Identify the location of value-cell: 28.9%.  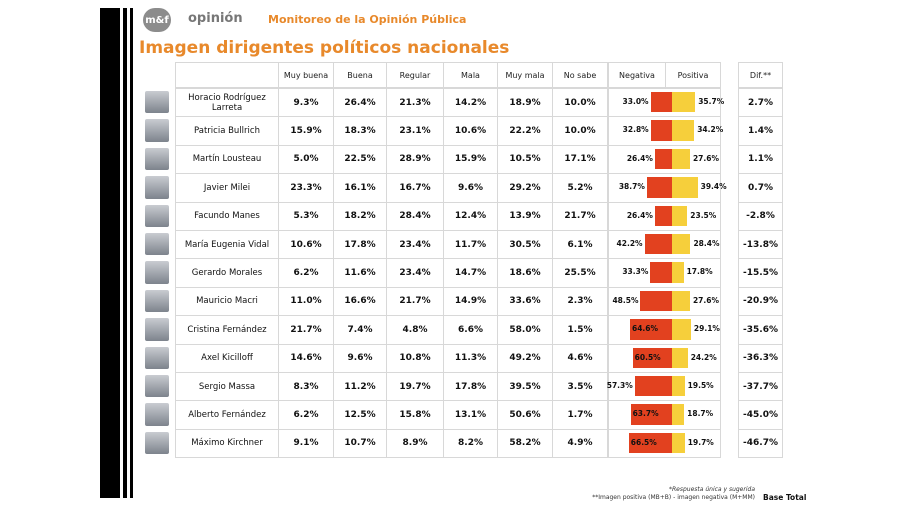
(415, 159).